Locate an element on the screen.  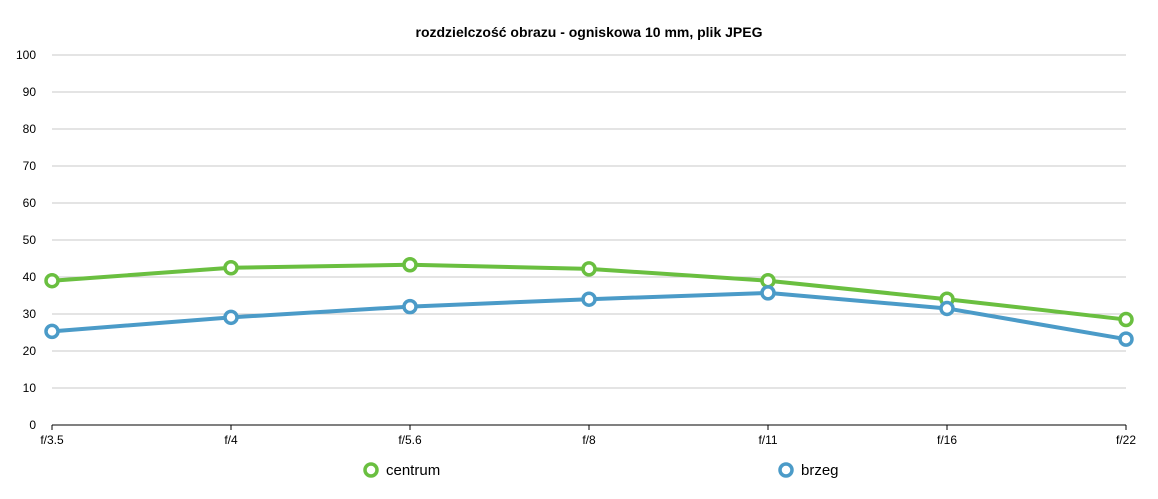
y-tick-label: 0 is located at coordinates (32, 425).